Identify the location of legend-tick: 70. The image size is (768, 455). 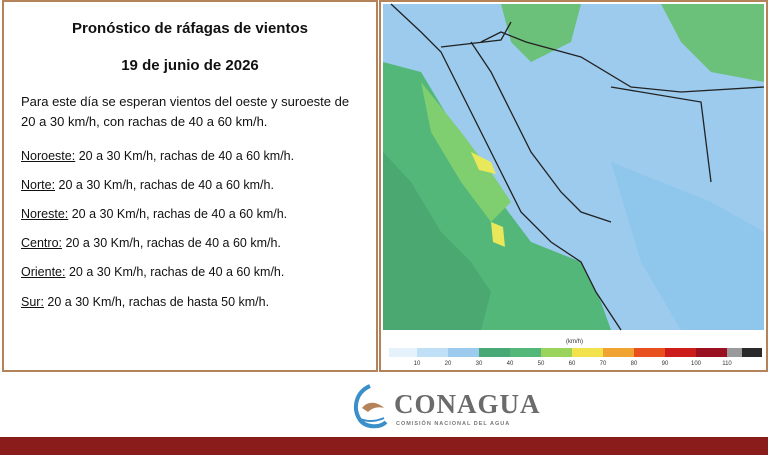
(603, 364).